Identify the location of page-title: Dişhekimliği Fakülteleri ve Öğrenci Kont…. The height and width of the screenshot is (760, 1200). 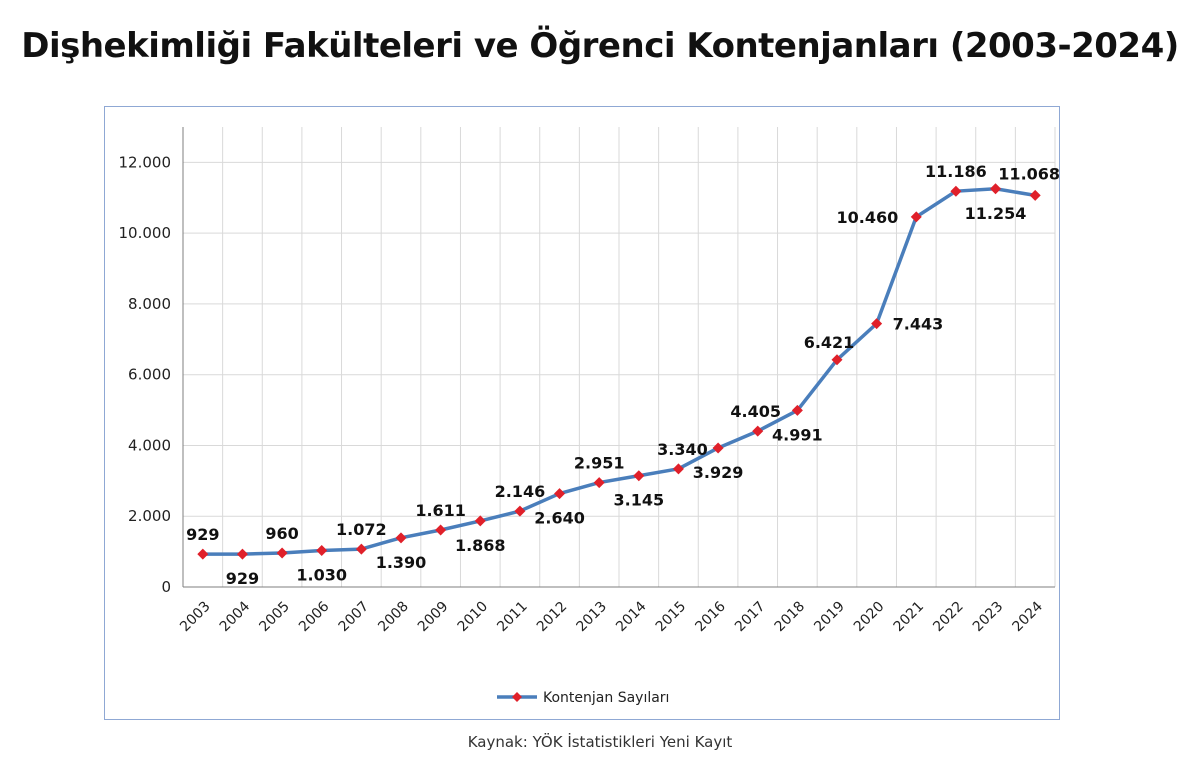
(600, 46).